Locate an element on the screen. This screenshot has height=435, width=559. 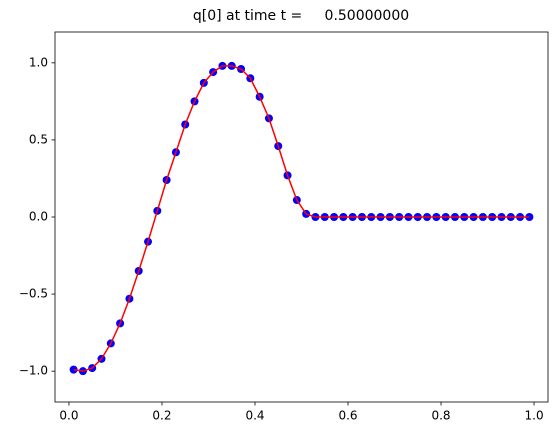
y-tick-label: 0.5 is located at coordinates (38, 139).